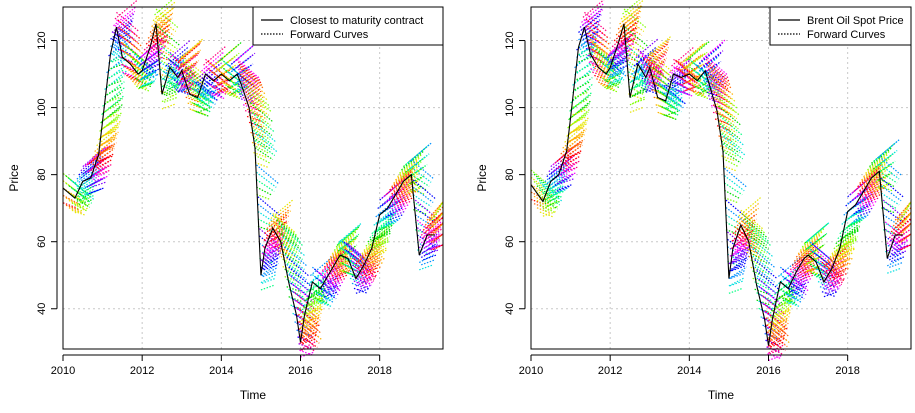 The width and height of the screenshot is (915, 413). What do you see at coordinates (47, 173) in the screenshot?
I see `y-axis: 40 60 80 100 120` at bounding box center [47, 173].